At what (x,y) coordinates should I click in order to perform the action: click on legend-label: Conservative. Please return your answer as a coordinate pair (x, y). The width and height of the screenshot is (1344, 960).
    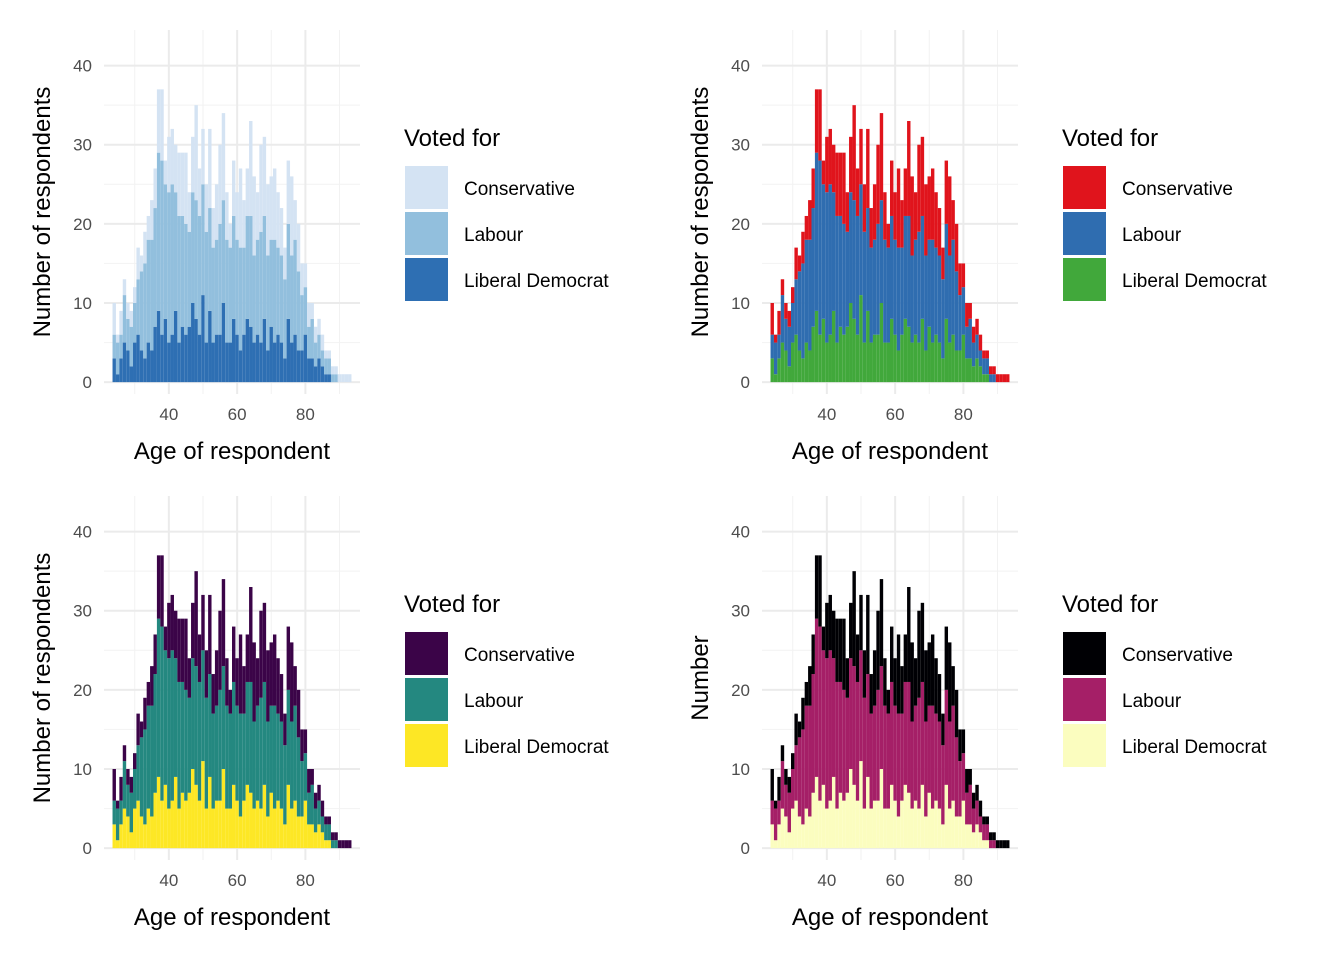
    Looking at the image, I should click on (1177, 655).